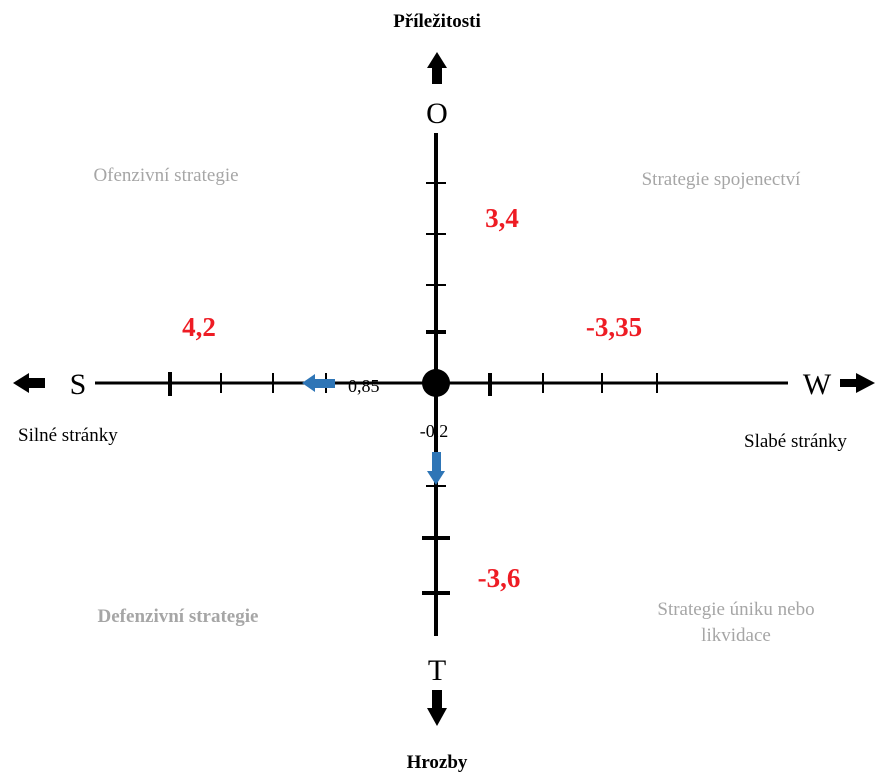 The width and height of the screenshot is (875, 775). Describe the element at coordinates (413, 384) in the screenshot. I see `horizontal-ticks` at that location.